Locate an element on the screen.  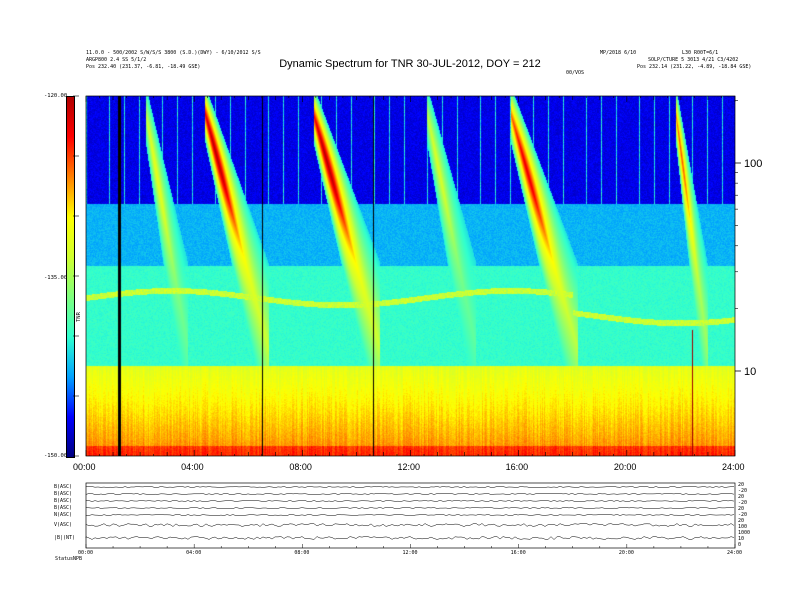
y-right-tick-10: 10 is located at coordinates (750, 372).